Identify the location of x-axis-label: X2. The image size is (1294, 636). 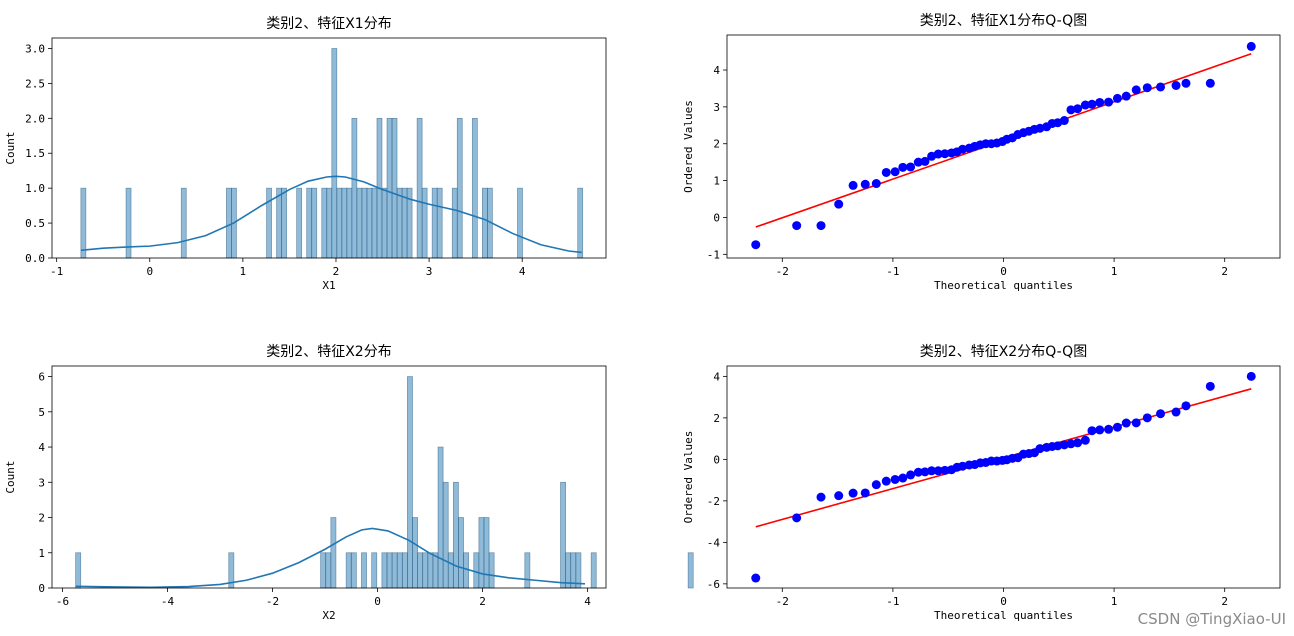
(328, 615).